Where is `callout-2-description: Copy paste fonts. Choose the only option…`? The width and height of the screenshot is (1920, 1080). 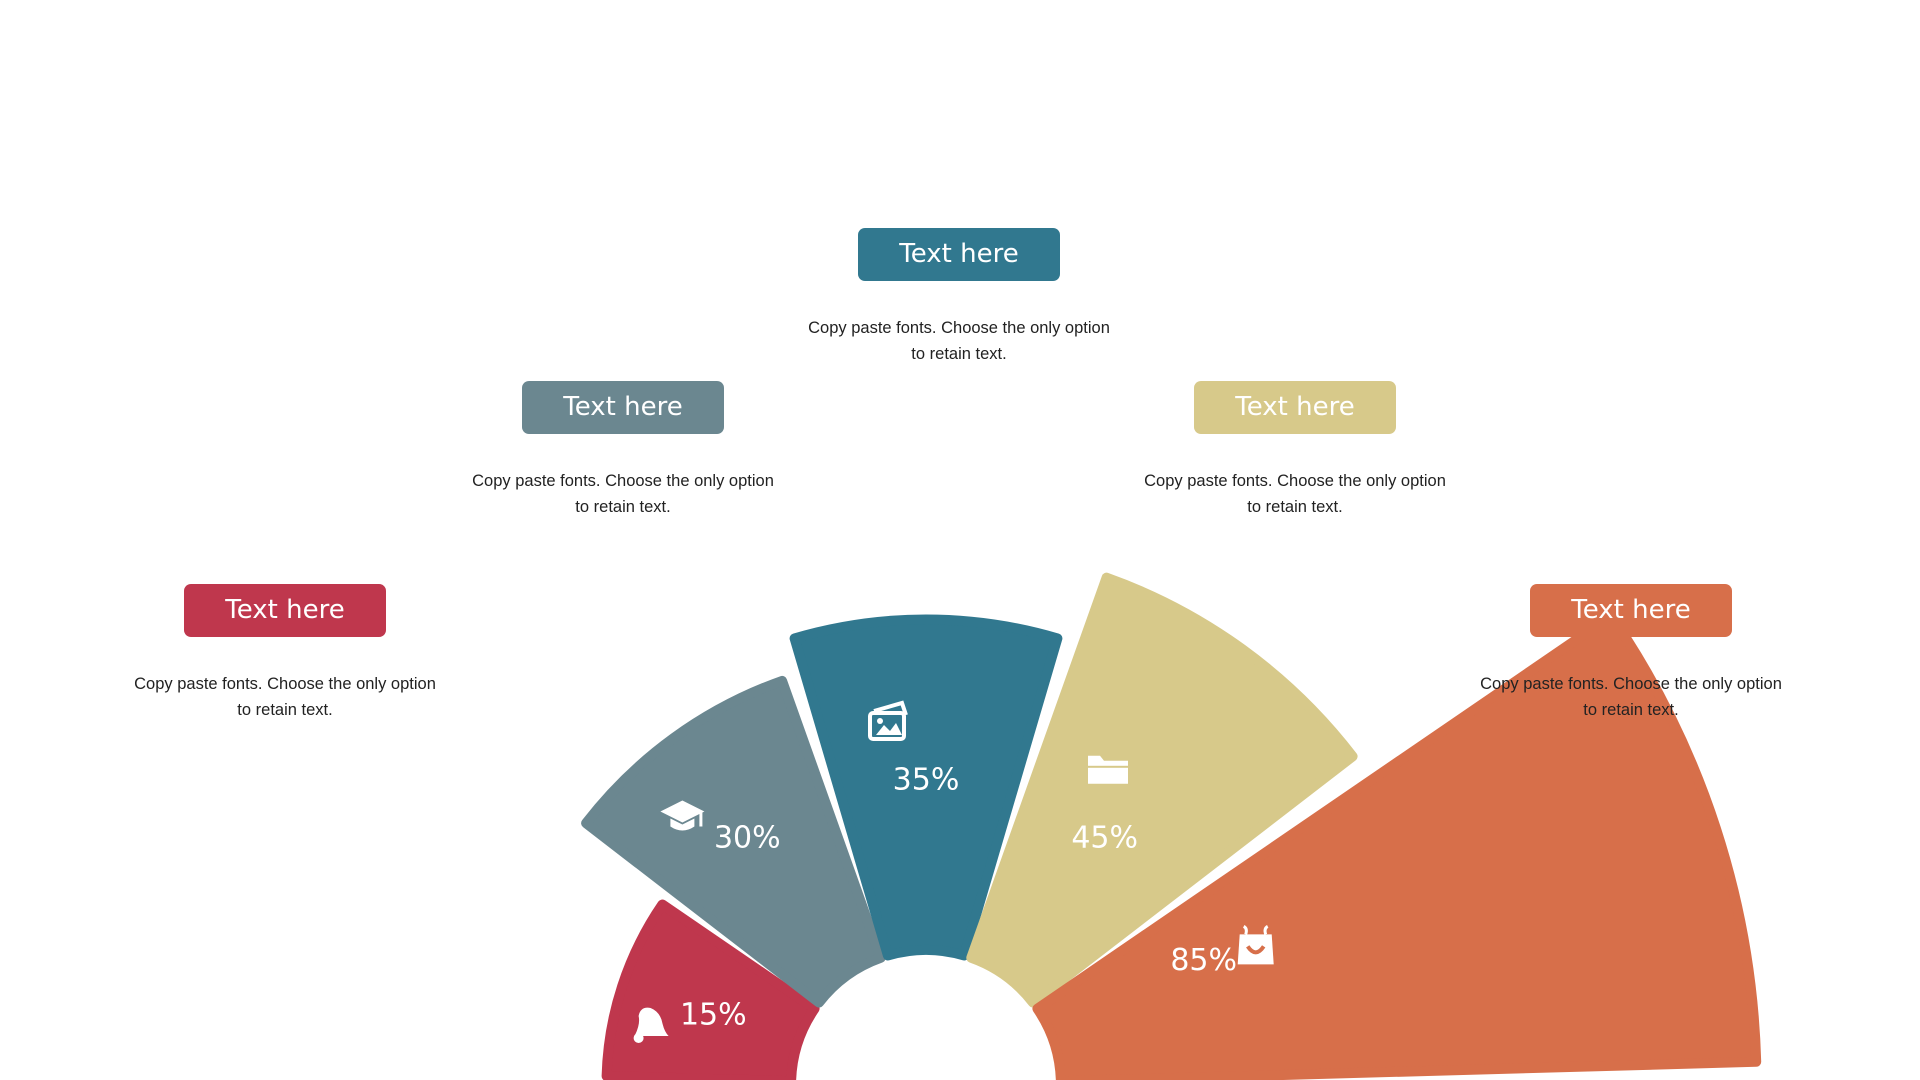 callout-2-description: Copy paste fonts. Choose the only option… is located at coordinates (623, 494).